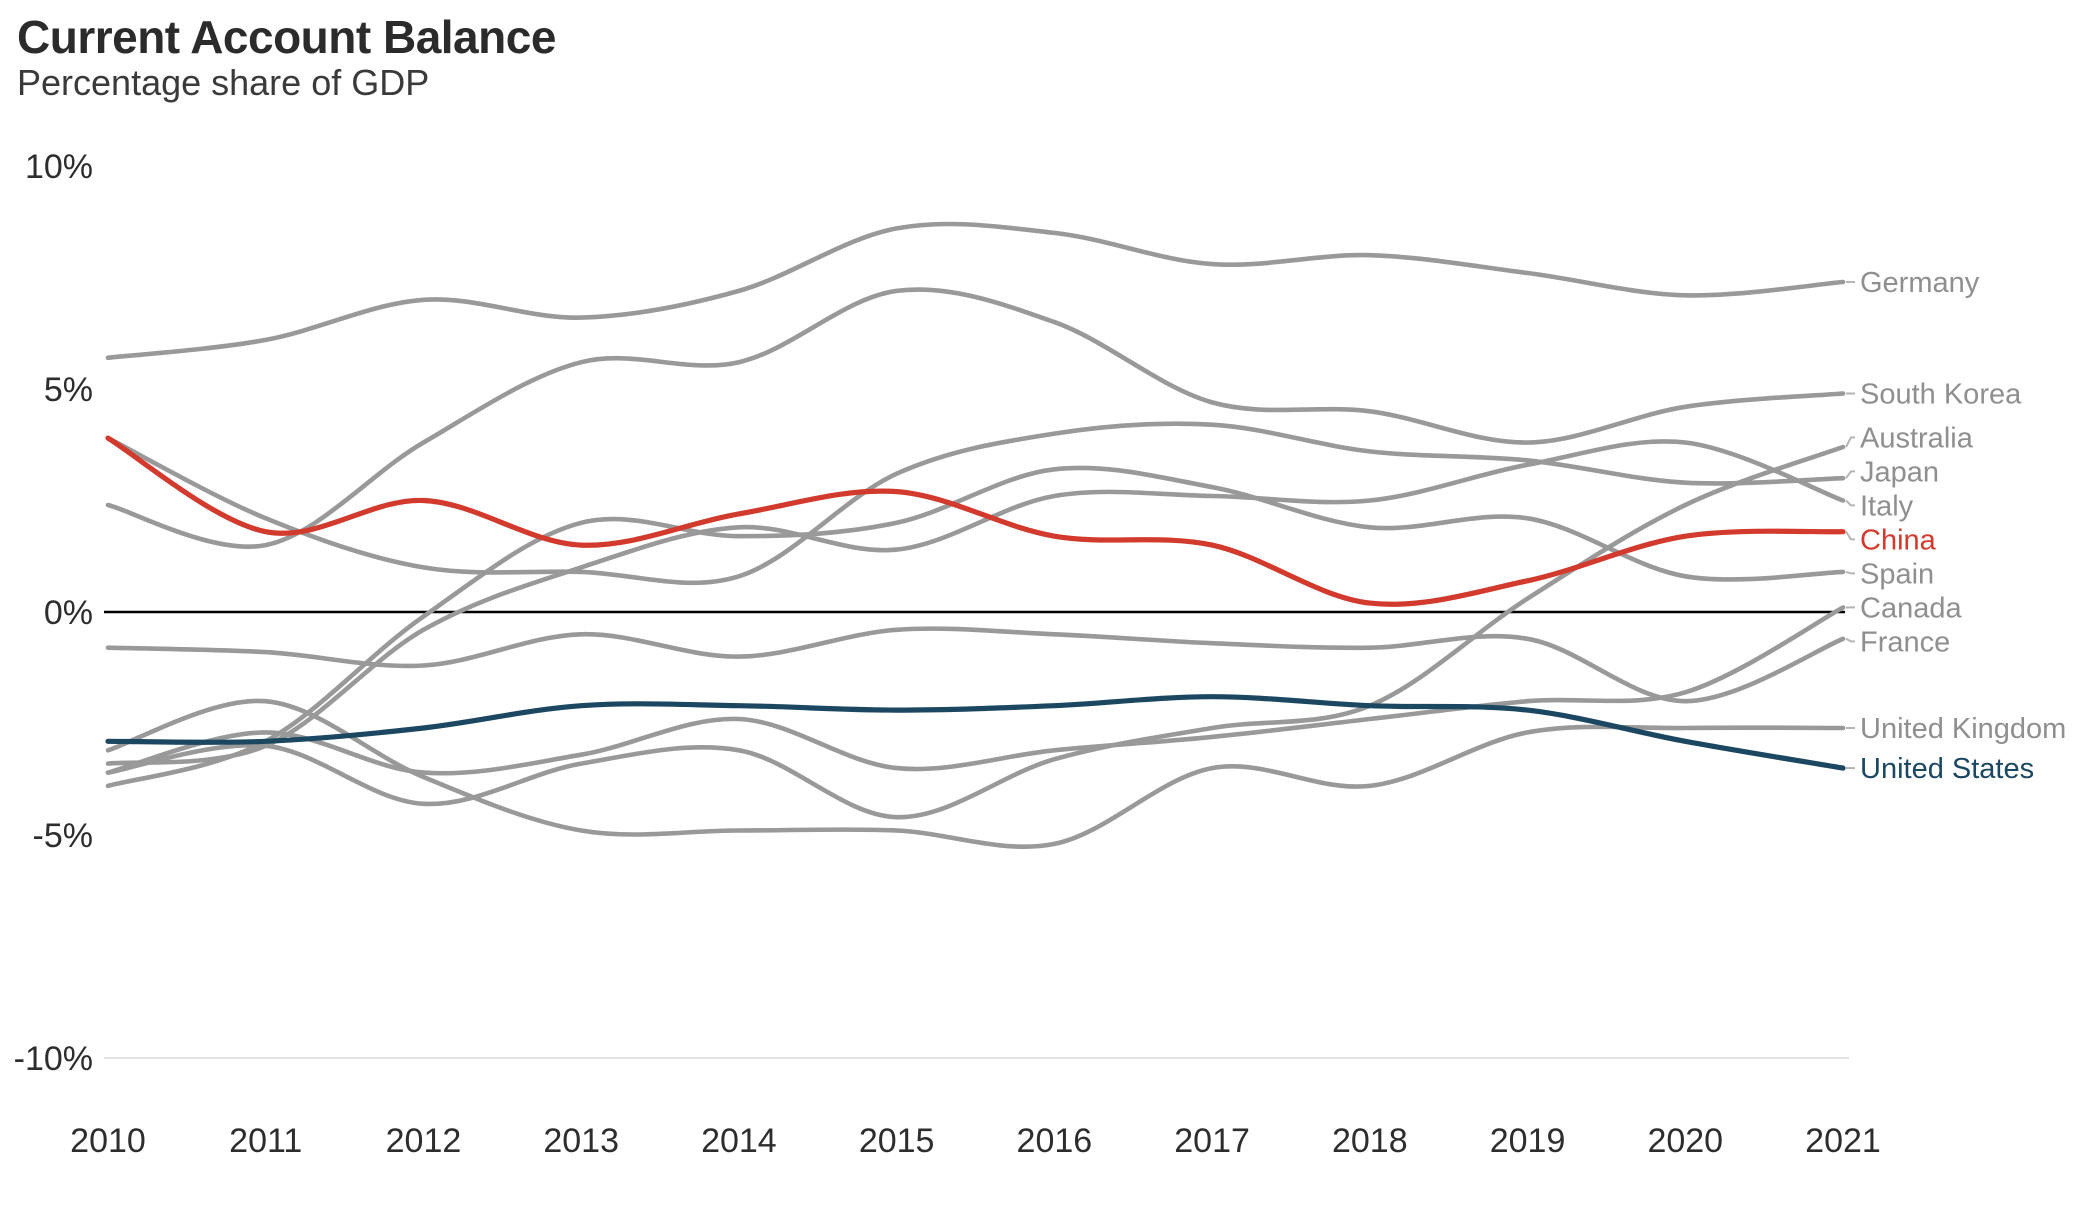  I want to click on y-tick-label-0: 0%, so click(68, 613).